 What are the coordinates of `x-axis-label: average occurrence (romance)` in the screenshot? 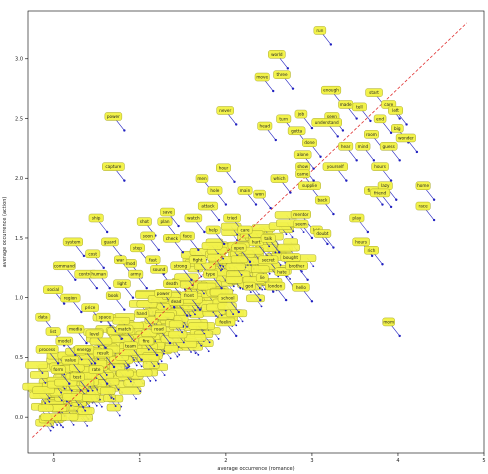 It's located at (255, 469).